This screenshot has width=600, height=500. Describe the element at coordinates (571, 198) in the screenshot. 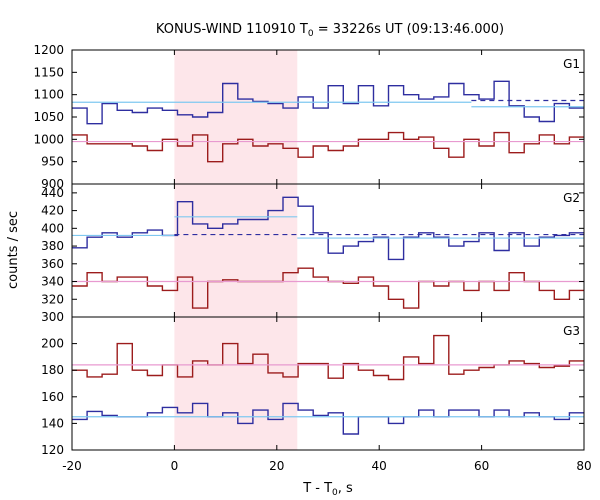

I see `panel-label-g2: G2` at that location.